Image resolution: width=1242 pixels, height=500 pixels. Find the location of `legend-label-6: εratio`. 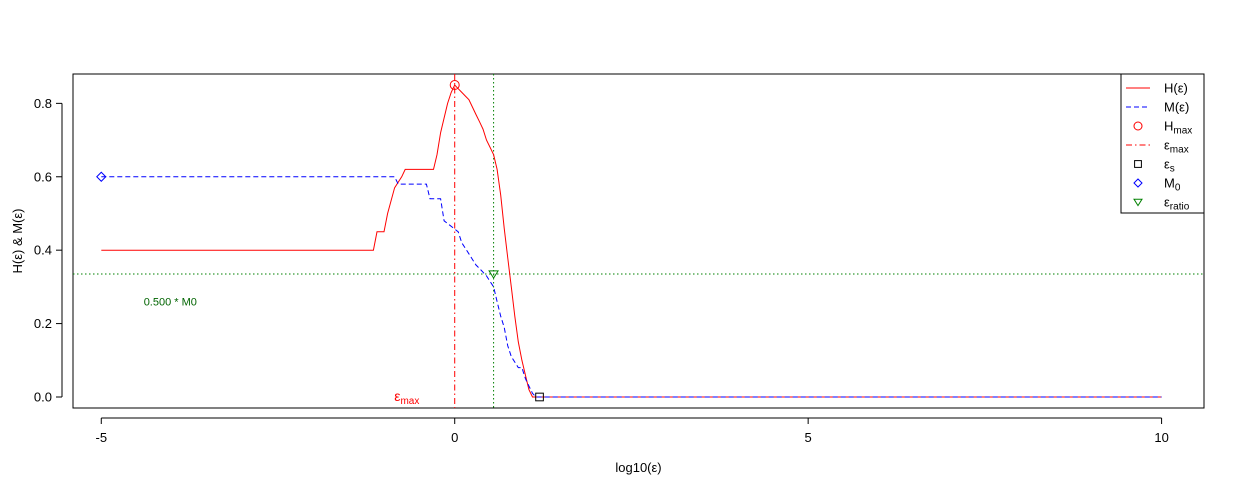

legend-label-6: εratio is located at coordinates (1177, 204).